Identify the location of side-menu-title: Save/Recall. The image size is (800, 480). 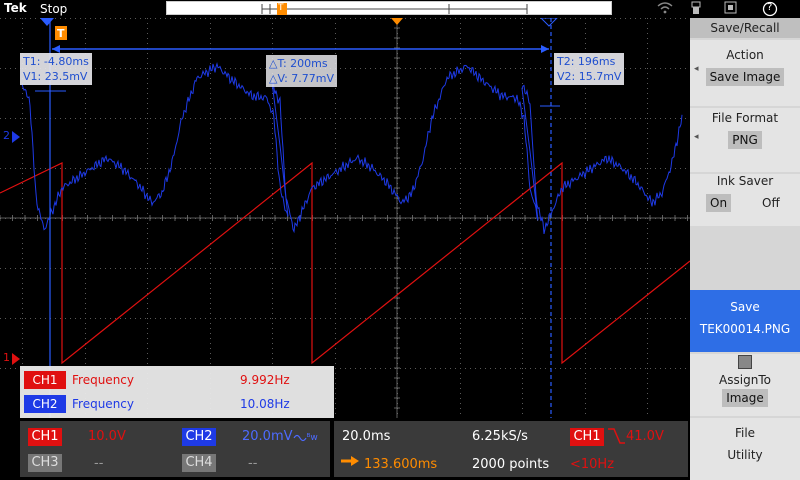
(745, 28).